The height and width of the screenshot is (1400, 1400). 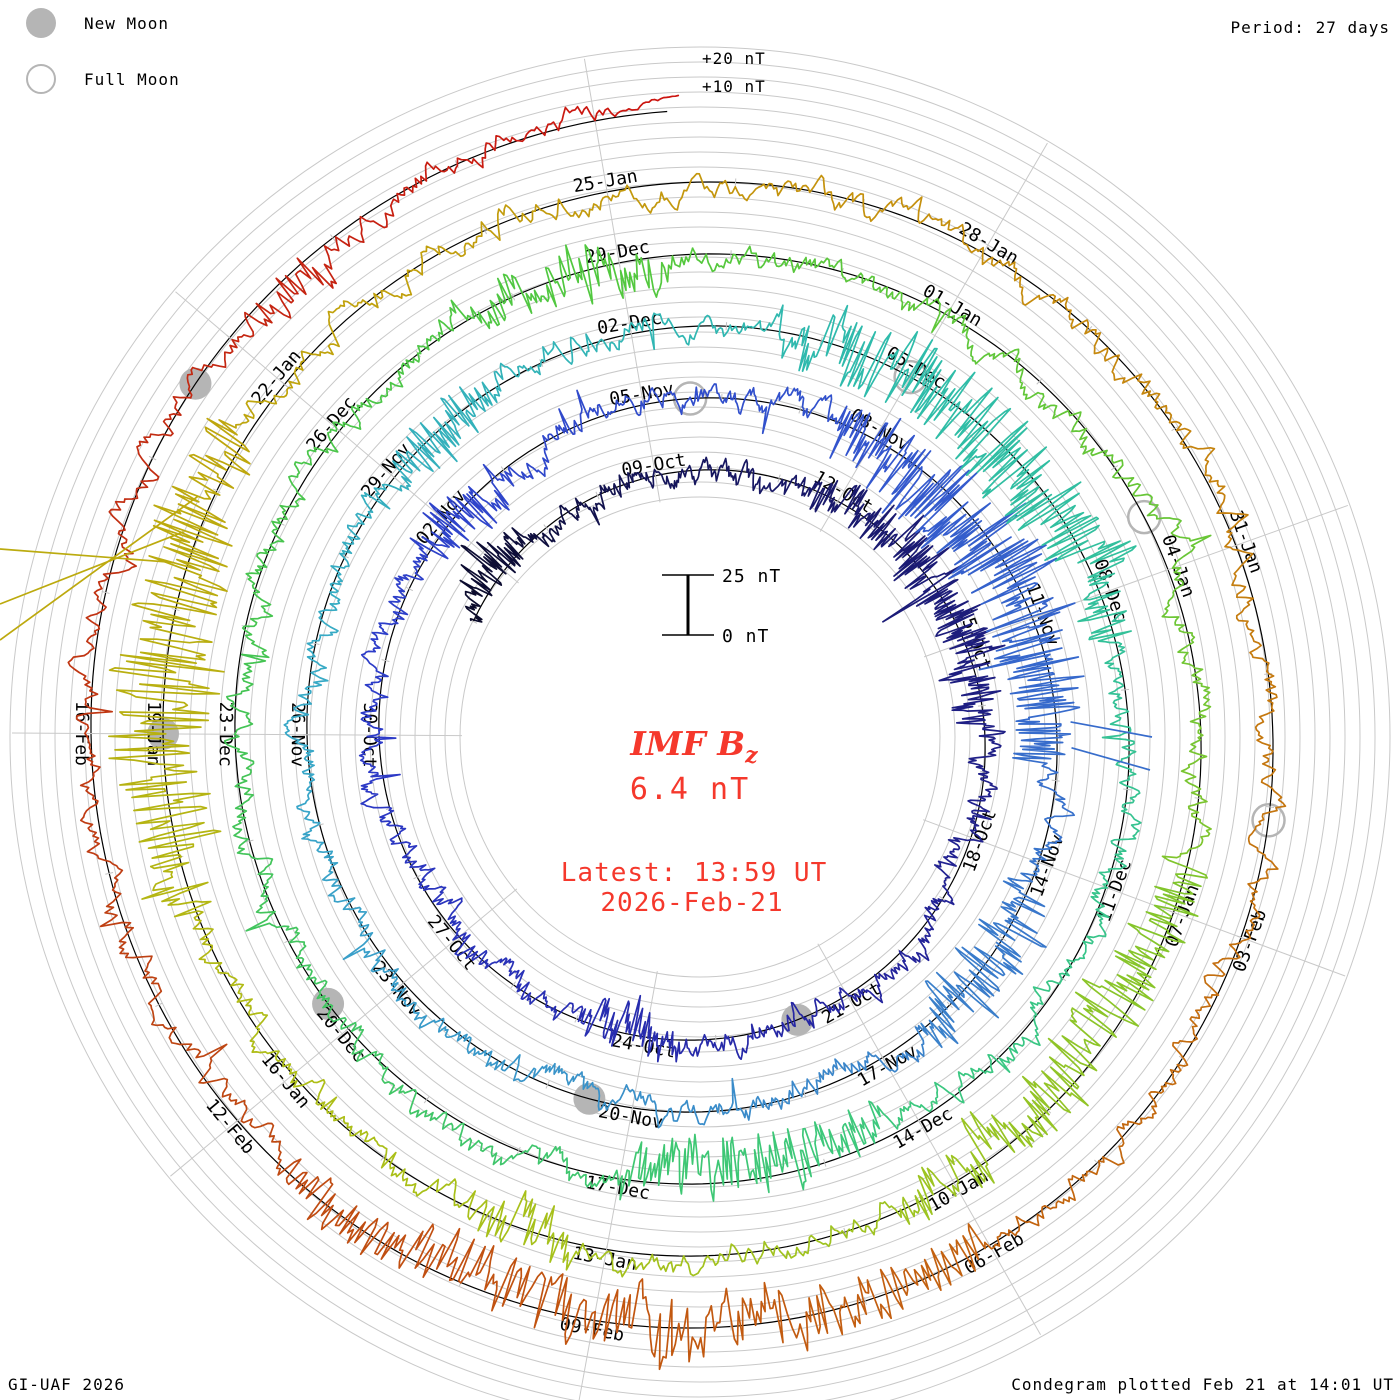 I want to click on period-label: Period: 27 days, so click(x=1310, y=27).